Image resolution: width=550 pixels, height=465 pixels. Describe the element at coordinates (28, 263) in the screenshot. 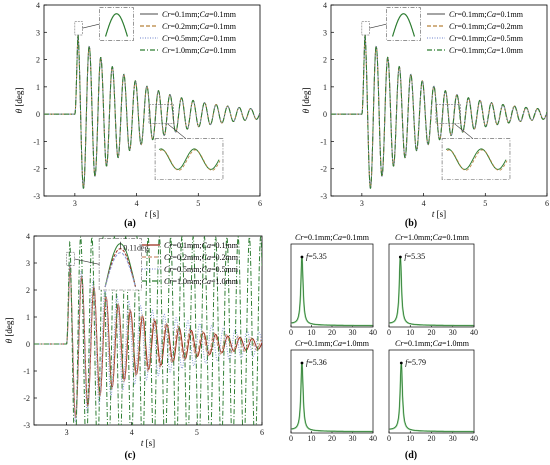

I see `y-tick-label: 3` at that location.